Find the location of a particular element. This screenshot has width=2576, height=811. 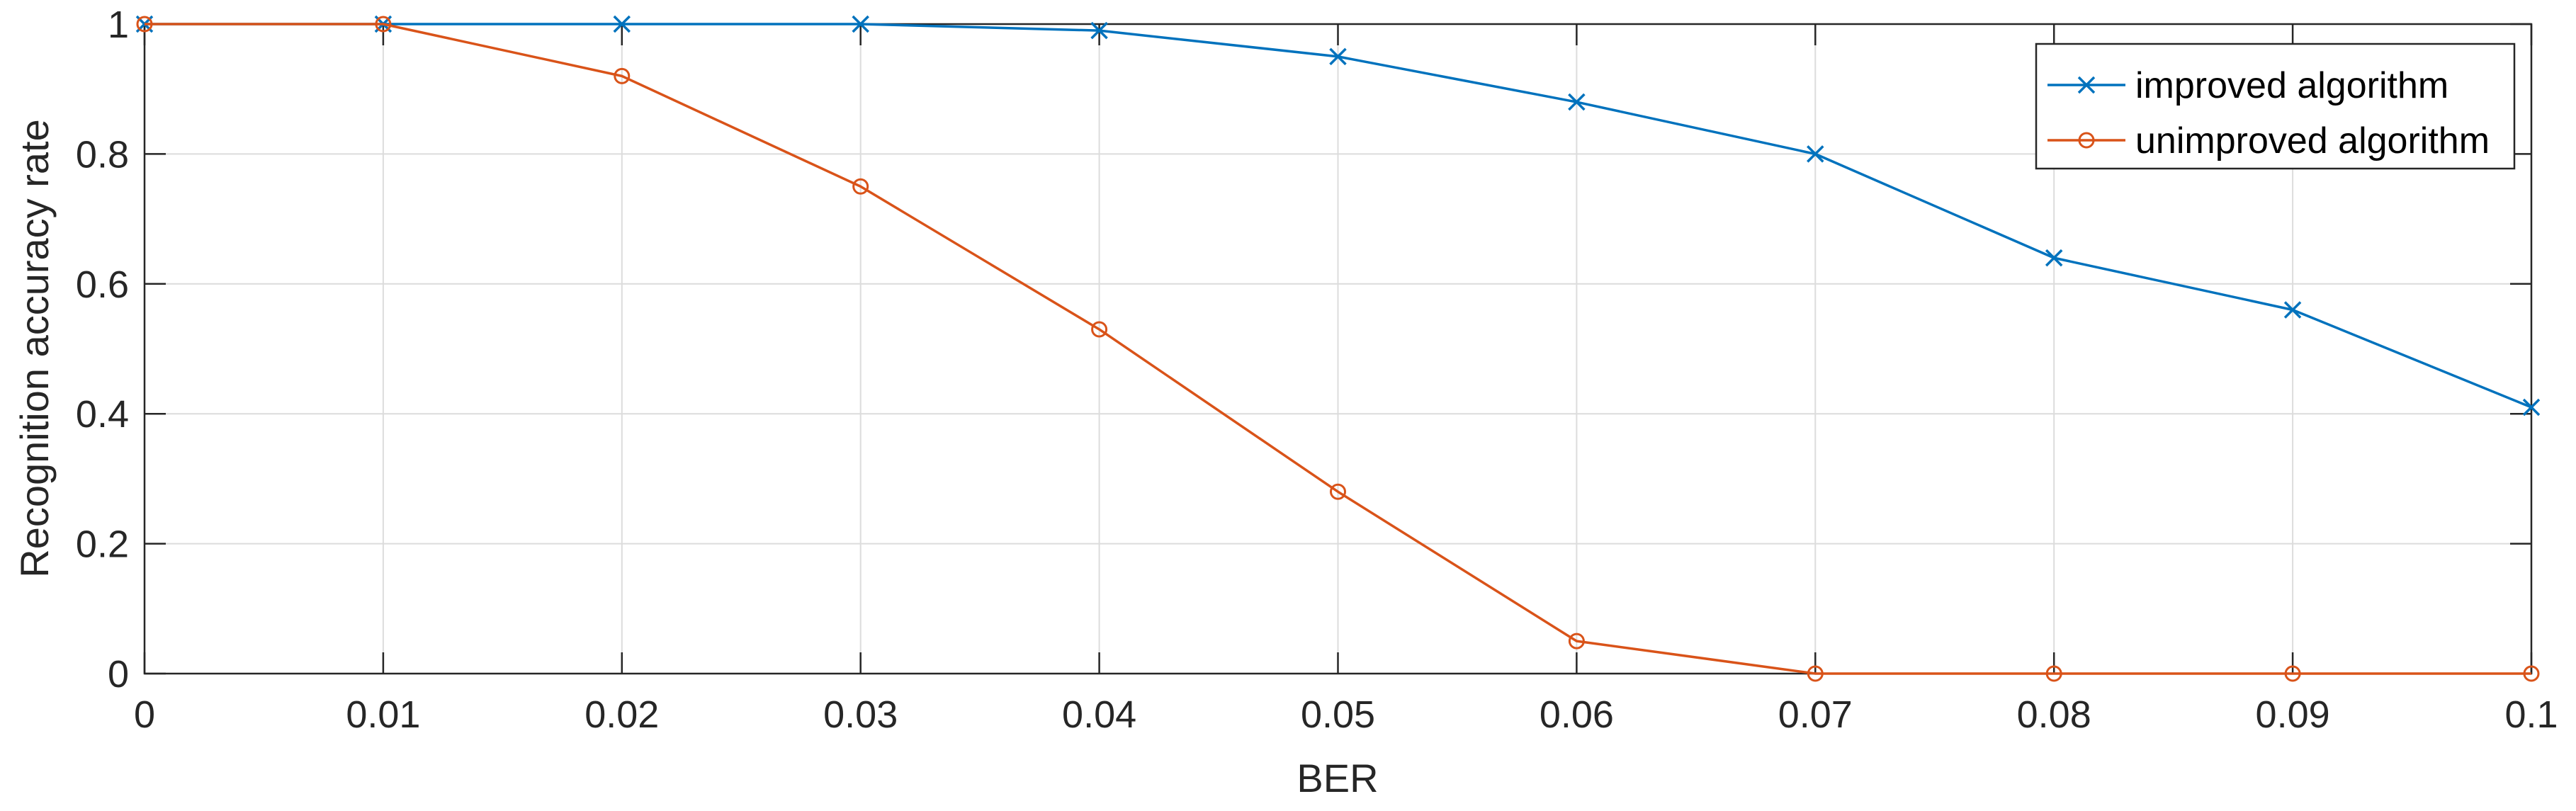

y-tick-label: 1 is located at coordinates (118, 25).